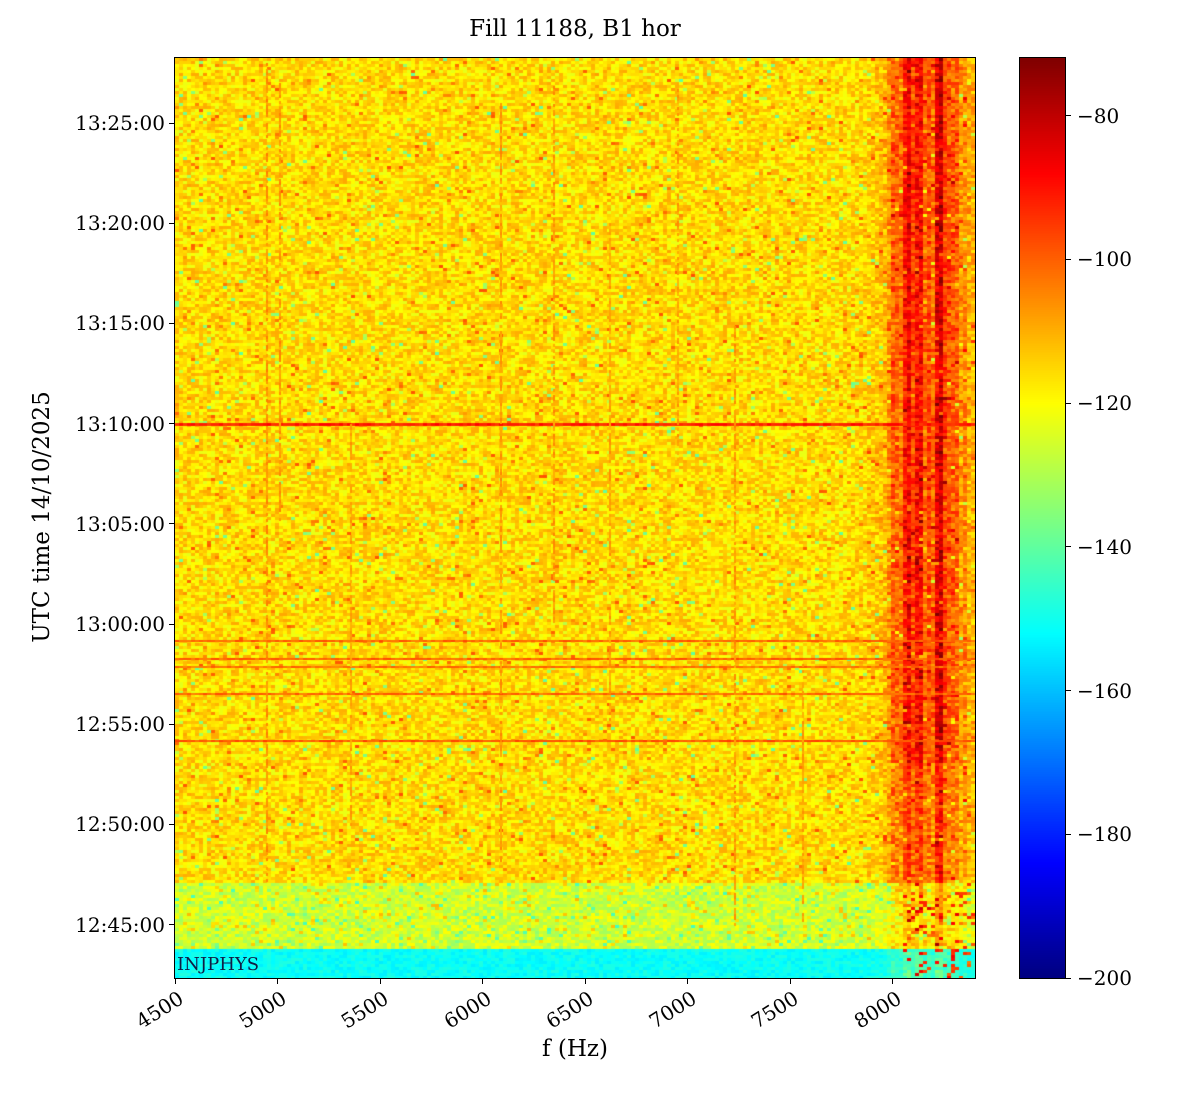 Image resolution: width=1200 pixels, height=1100 pixels. What do you see at coordinates (120, 724) in the screenshot?
I see `y-tick-label: 12:55:00` at bounding box center [120, 724].